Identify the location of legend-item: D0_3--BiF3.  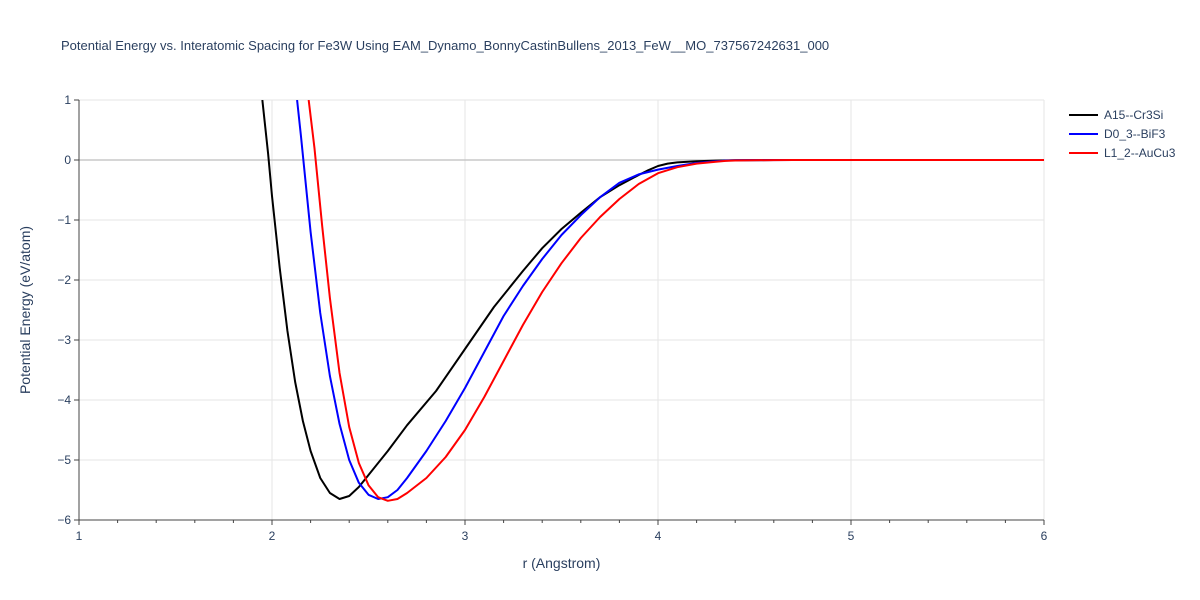
(1117, 134).